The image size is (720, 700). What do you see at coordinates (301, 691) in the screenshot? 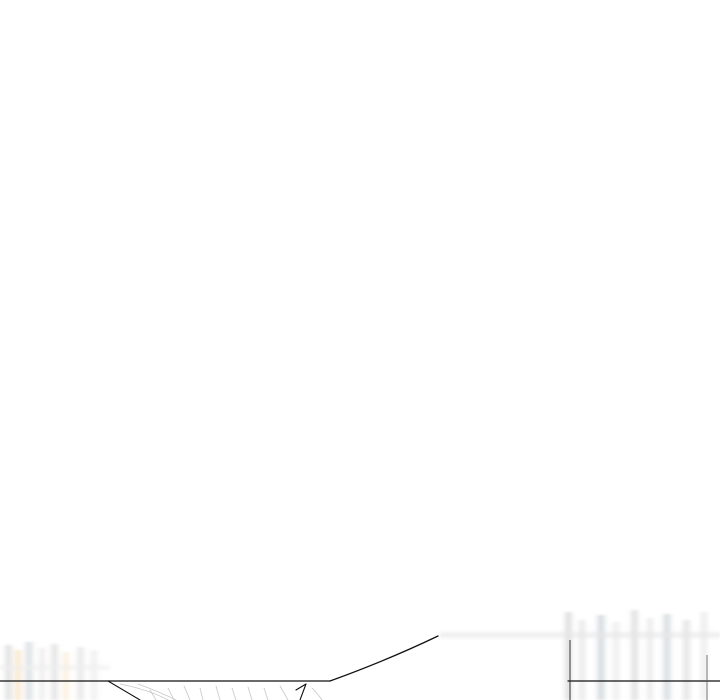
I see `notch-stroke` at bounding box center [301, 691].